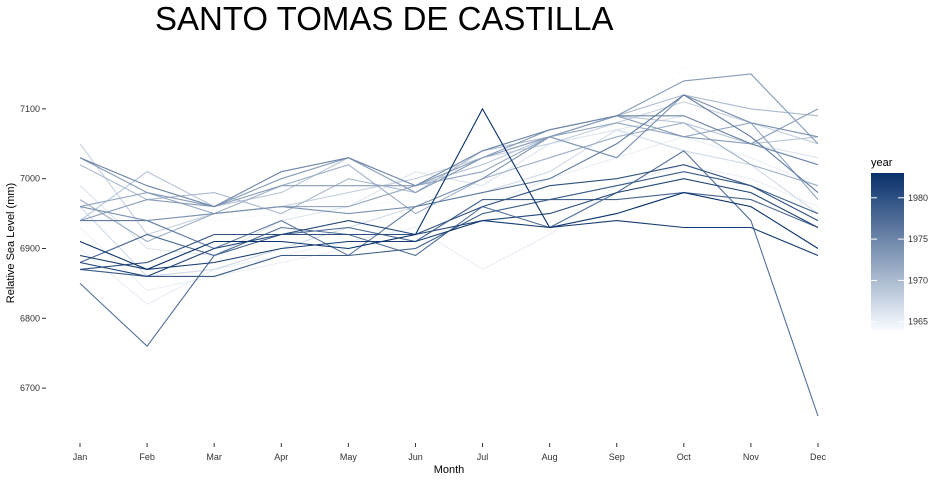 The width and height of the screenshot is (940, 480). What do you see at coordinates (483, 457) in the screenshot?
I see `x-tick-label: Jul` at bounding box center [483, 457].